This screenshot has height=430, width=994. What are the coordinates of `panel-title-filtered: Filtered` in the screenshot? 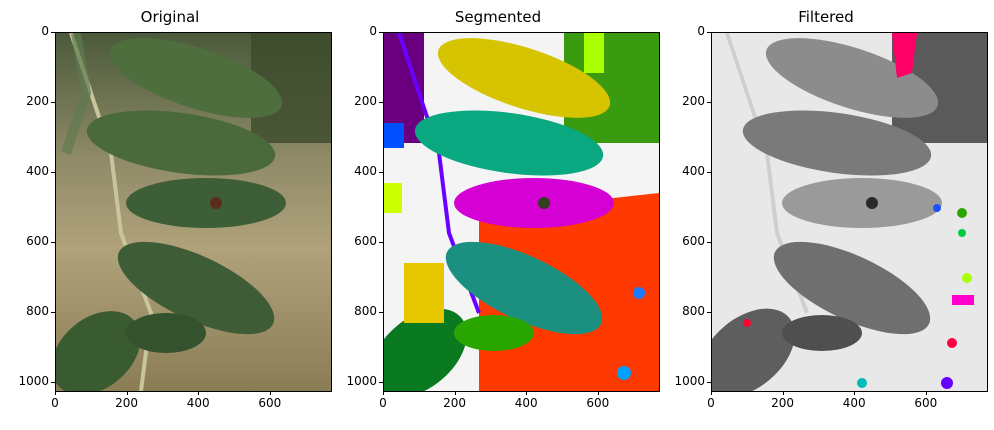 It's located at (826, 17).